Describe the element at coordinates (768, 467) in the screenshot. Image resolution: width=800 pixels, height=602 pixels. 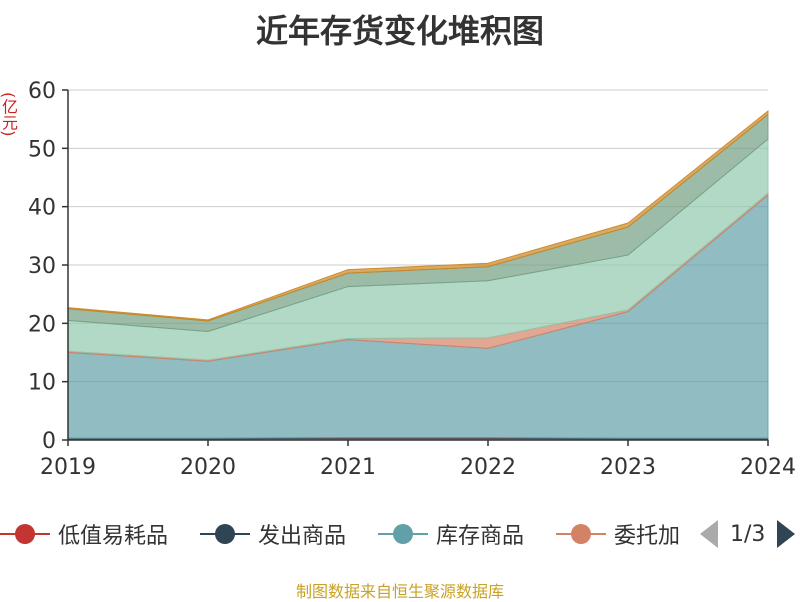
I see `x-tick-label: 2024` at that location.